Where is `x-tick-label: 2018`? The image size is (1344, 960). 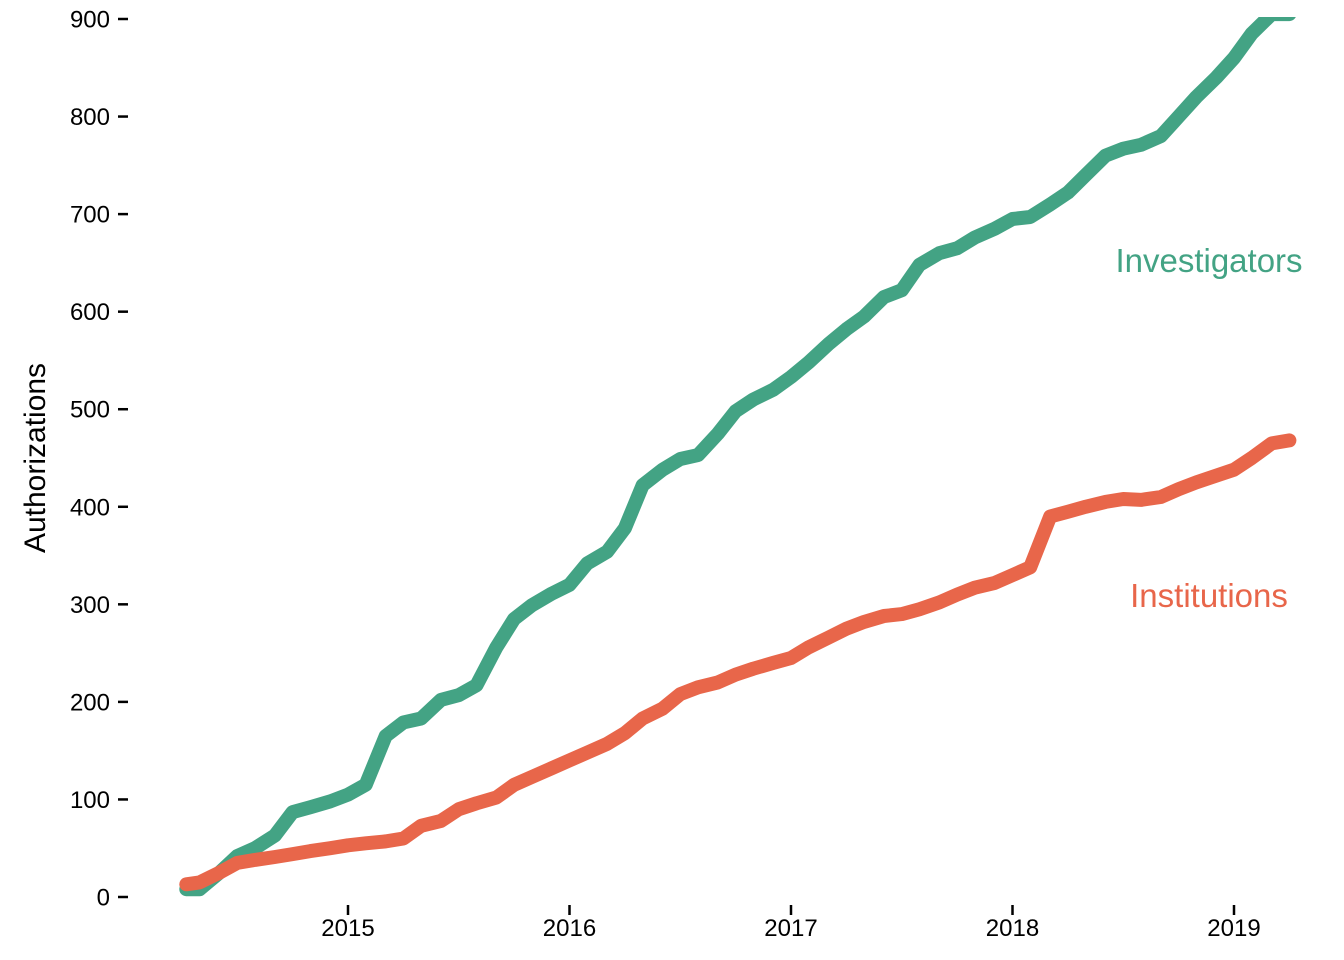 x-tick-label: 2018 is located at coordinates (1012, 928).